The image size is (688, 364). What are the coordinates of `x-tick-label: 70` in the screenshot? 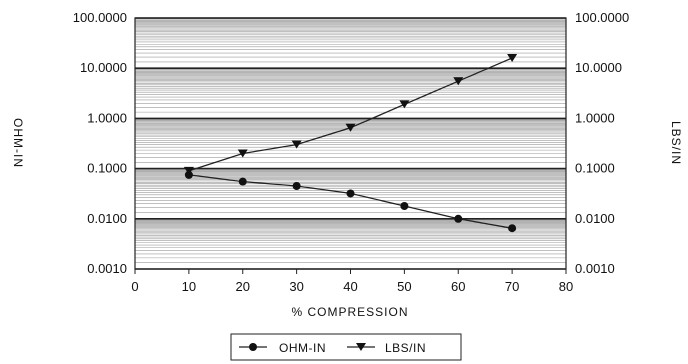 It's located at (512, 286).